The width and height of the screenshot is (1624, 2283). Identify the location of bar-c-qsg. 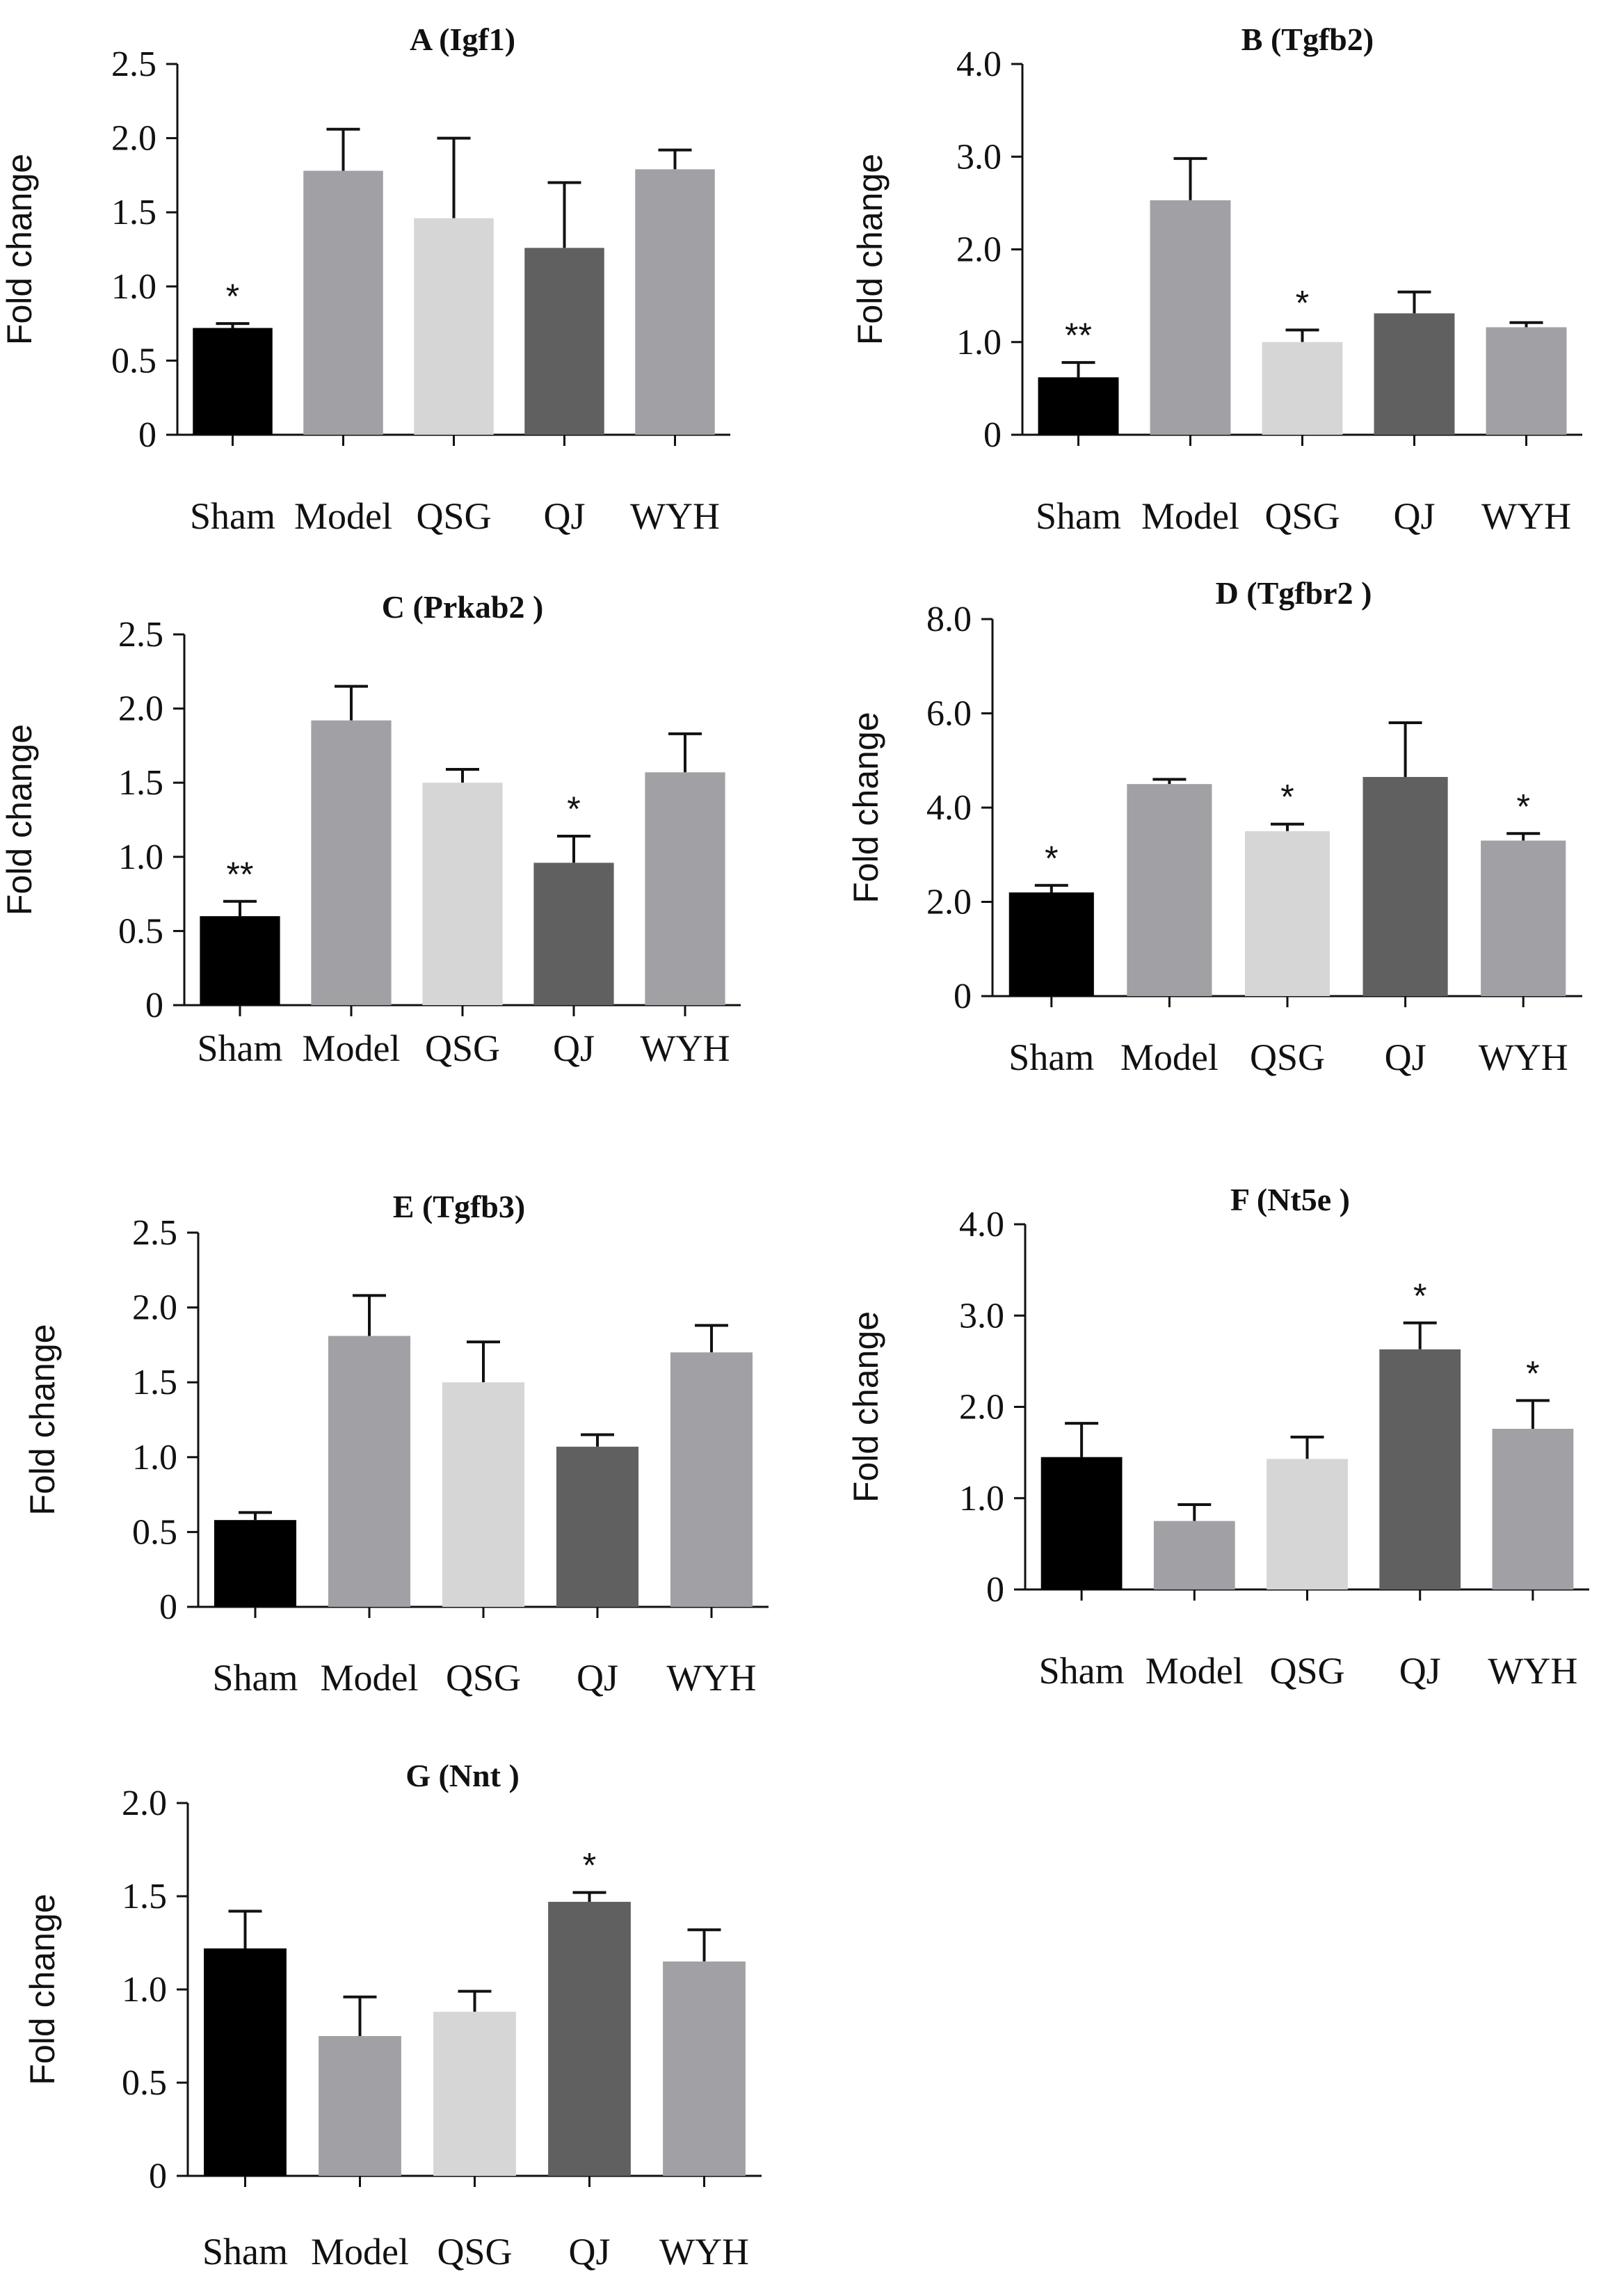
(462, 894).